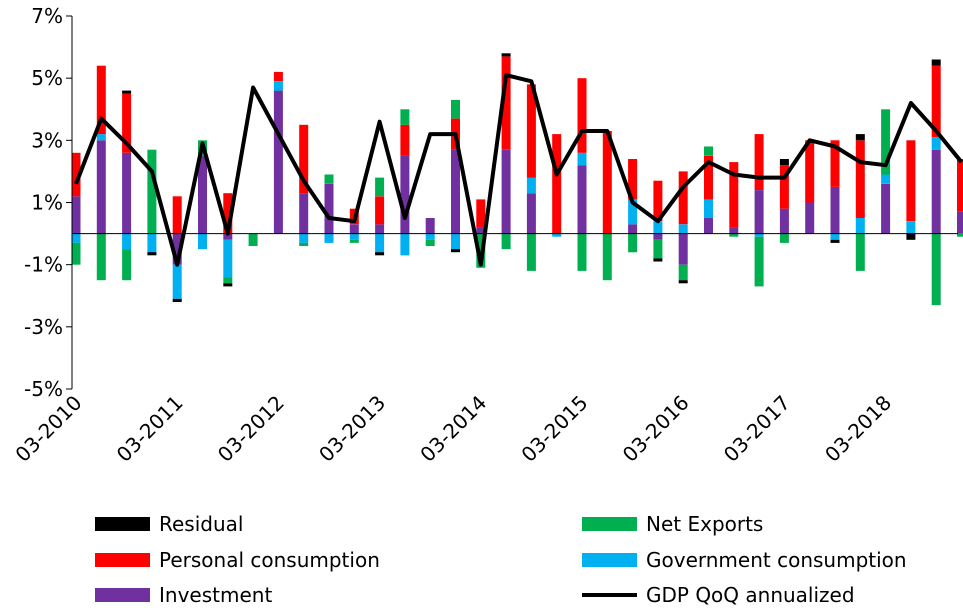 This screenshot has height=612, width=963. What do you see at coordinates (750, 595) in the screenshot?
I see `legend-label-gdp-qoq-annualized: GDP QoQ annualized` at bounding box center [750, 595].